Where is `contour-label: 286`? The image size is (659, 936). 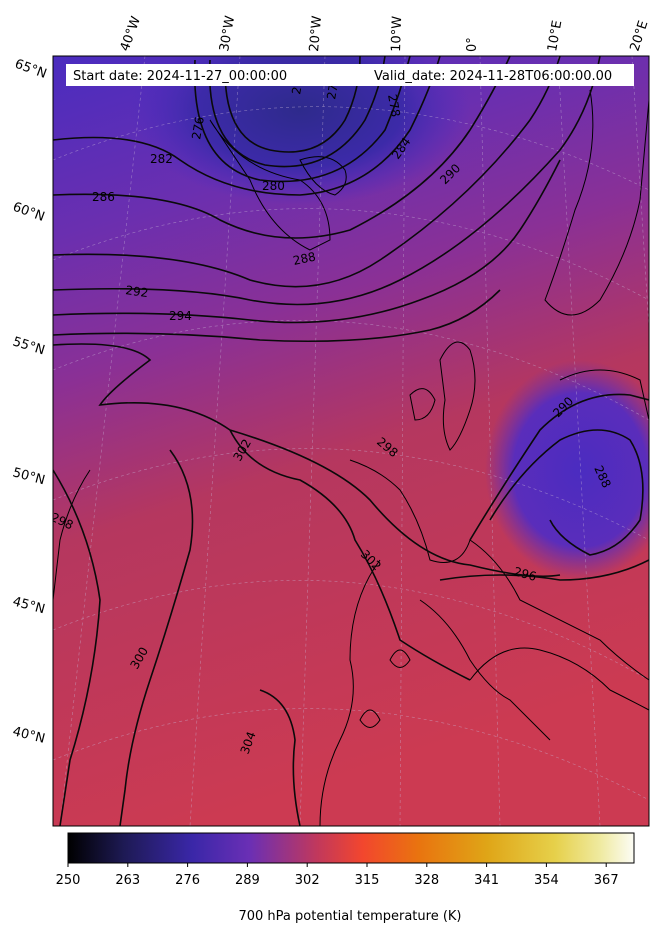 contour-label: 286 is located at coordinates (103, 197).